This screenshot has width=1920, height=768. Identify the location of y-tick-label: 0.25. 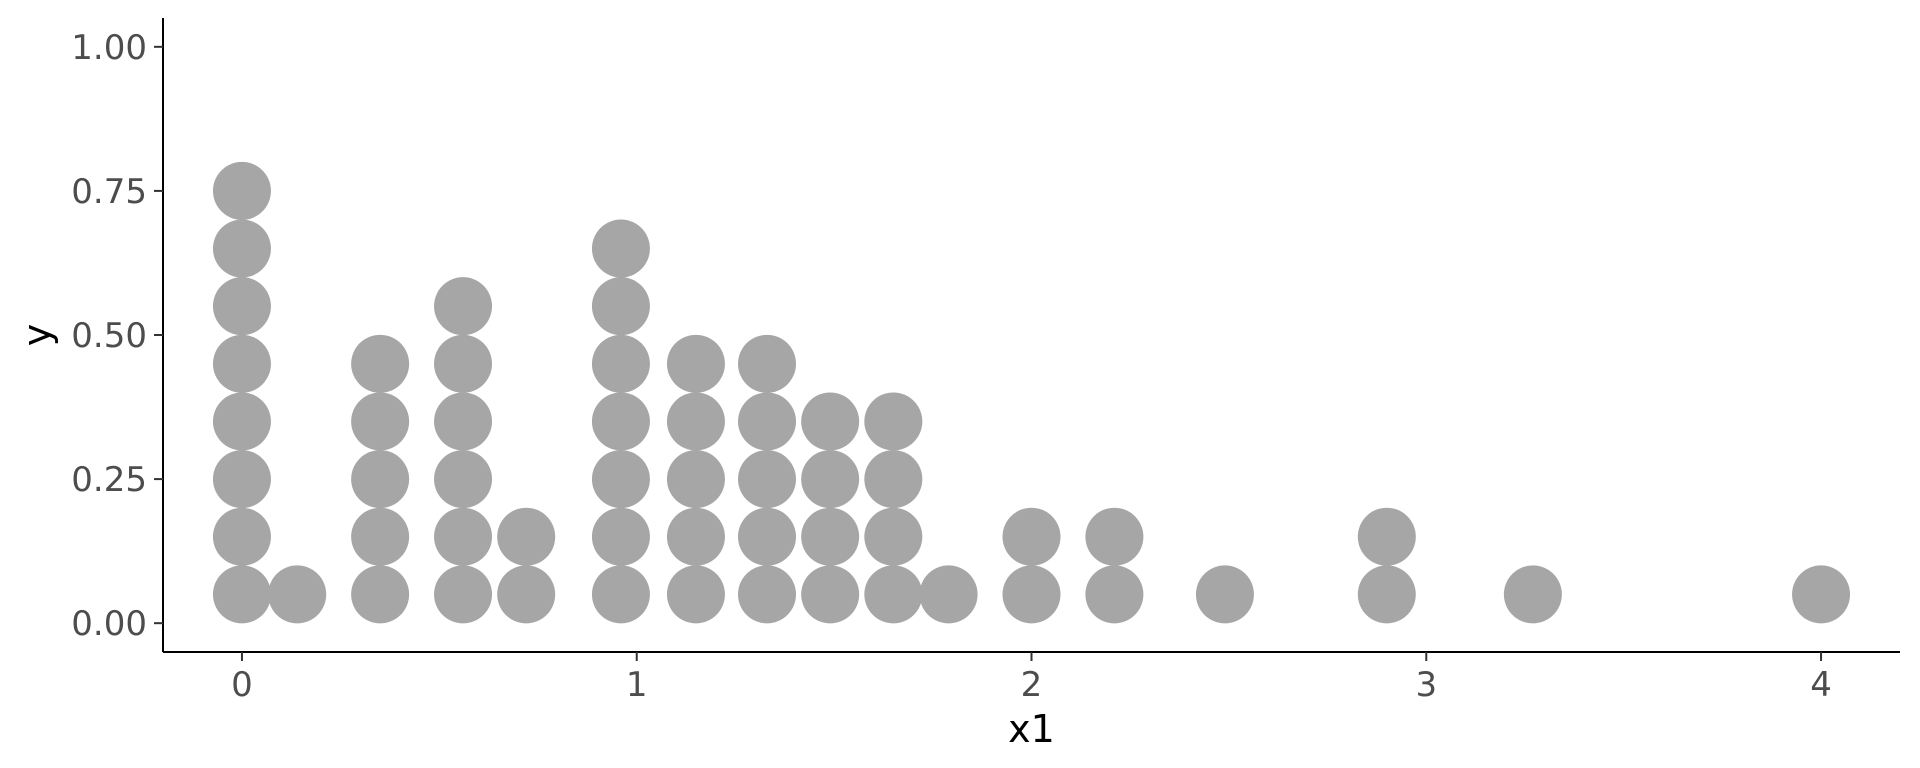
(109, 480).